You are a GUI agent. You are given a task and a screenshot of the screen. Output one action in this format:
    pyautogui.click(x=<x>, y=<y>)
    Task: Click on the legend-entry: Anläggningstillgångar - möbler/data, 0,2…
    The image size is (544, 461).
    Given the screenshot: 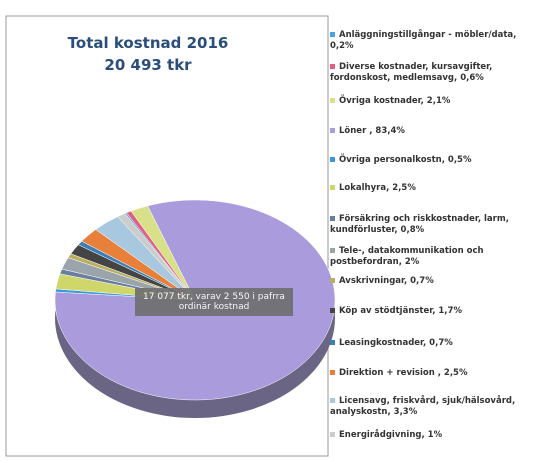 What is the action you would take?
    pyautogui.click(x=435, y=41)
    